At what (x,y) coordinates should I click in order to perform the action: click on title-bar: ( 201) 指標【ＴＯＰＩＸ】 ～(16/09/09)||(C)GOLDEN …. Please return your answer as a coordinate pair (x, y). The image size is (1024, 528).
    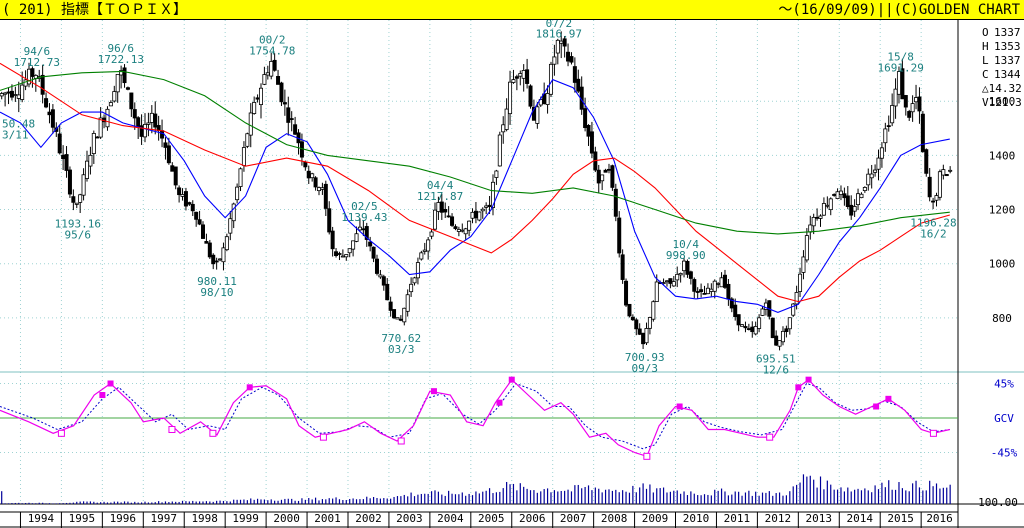
    Looking at the image, I should click on (512, 10).